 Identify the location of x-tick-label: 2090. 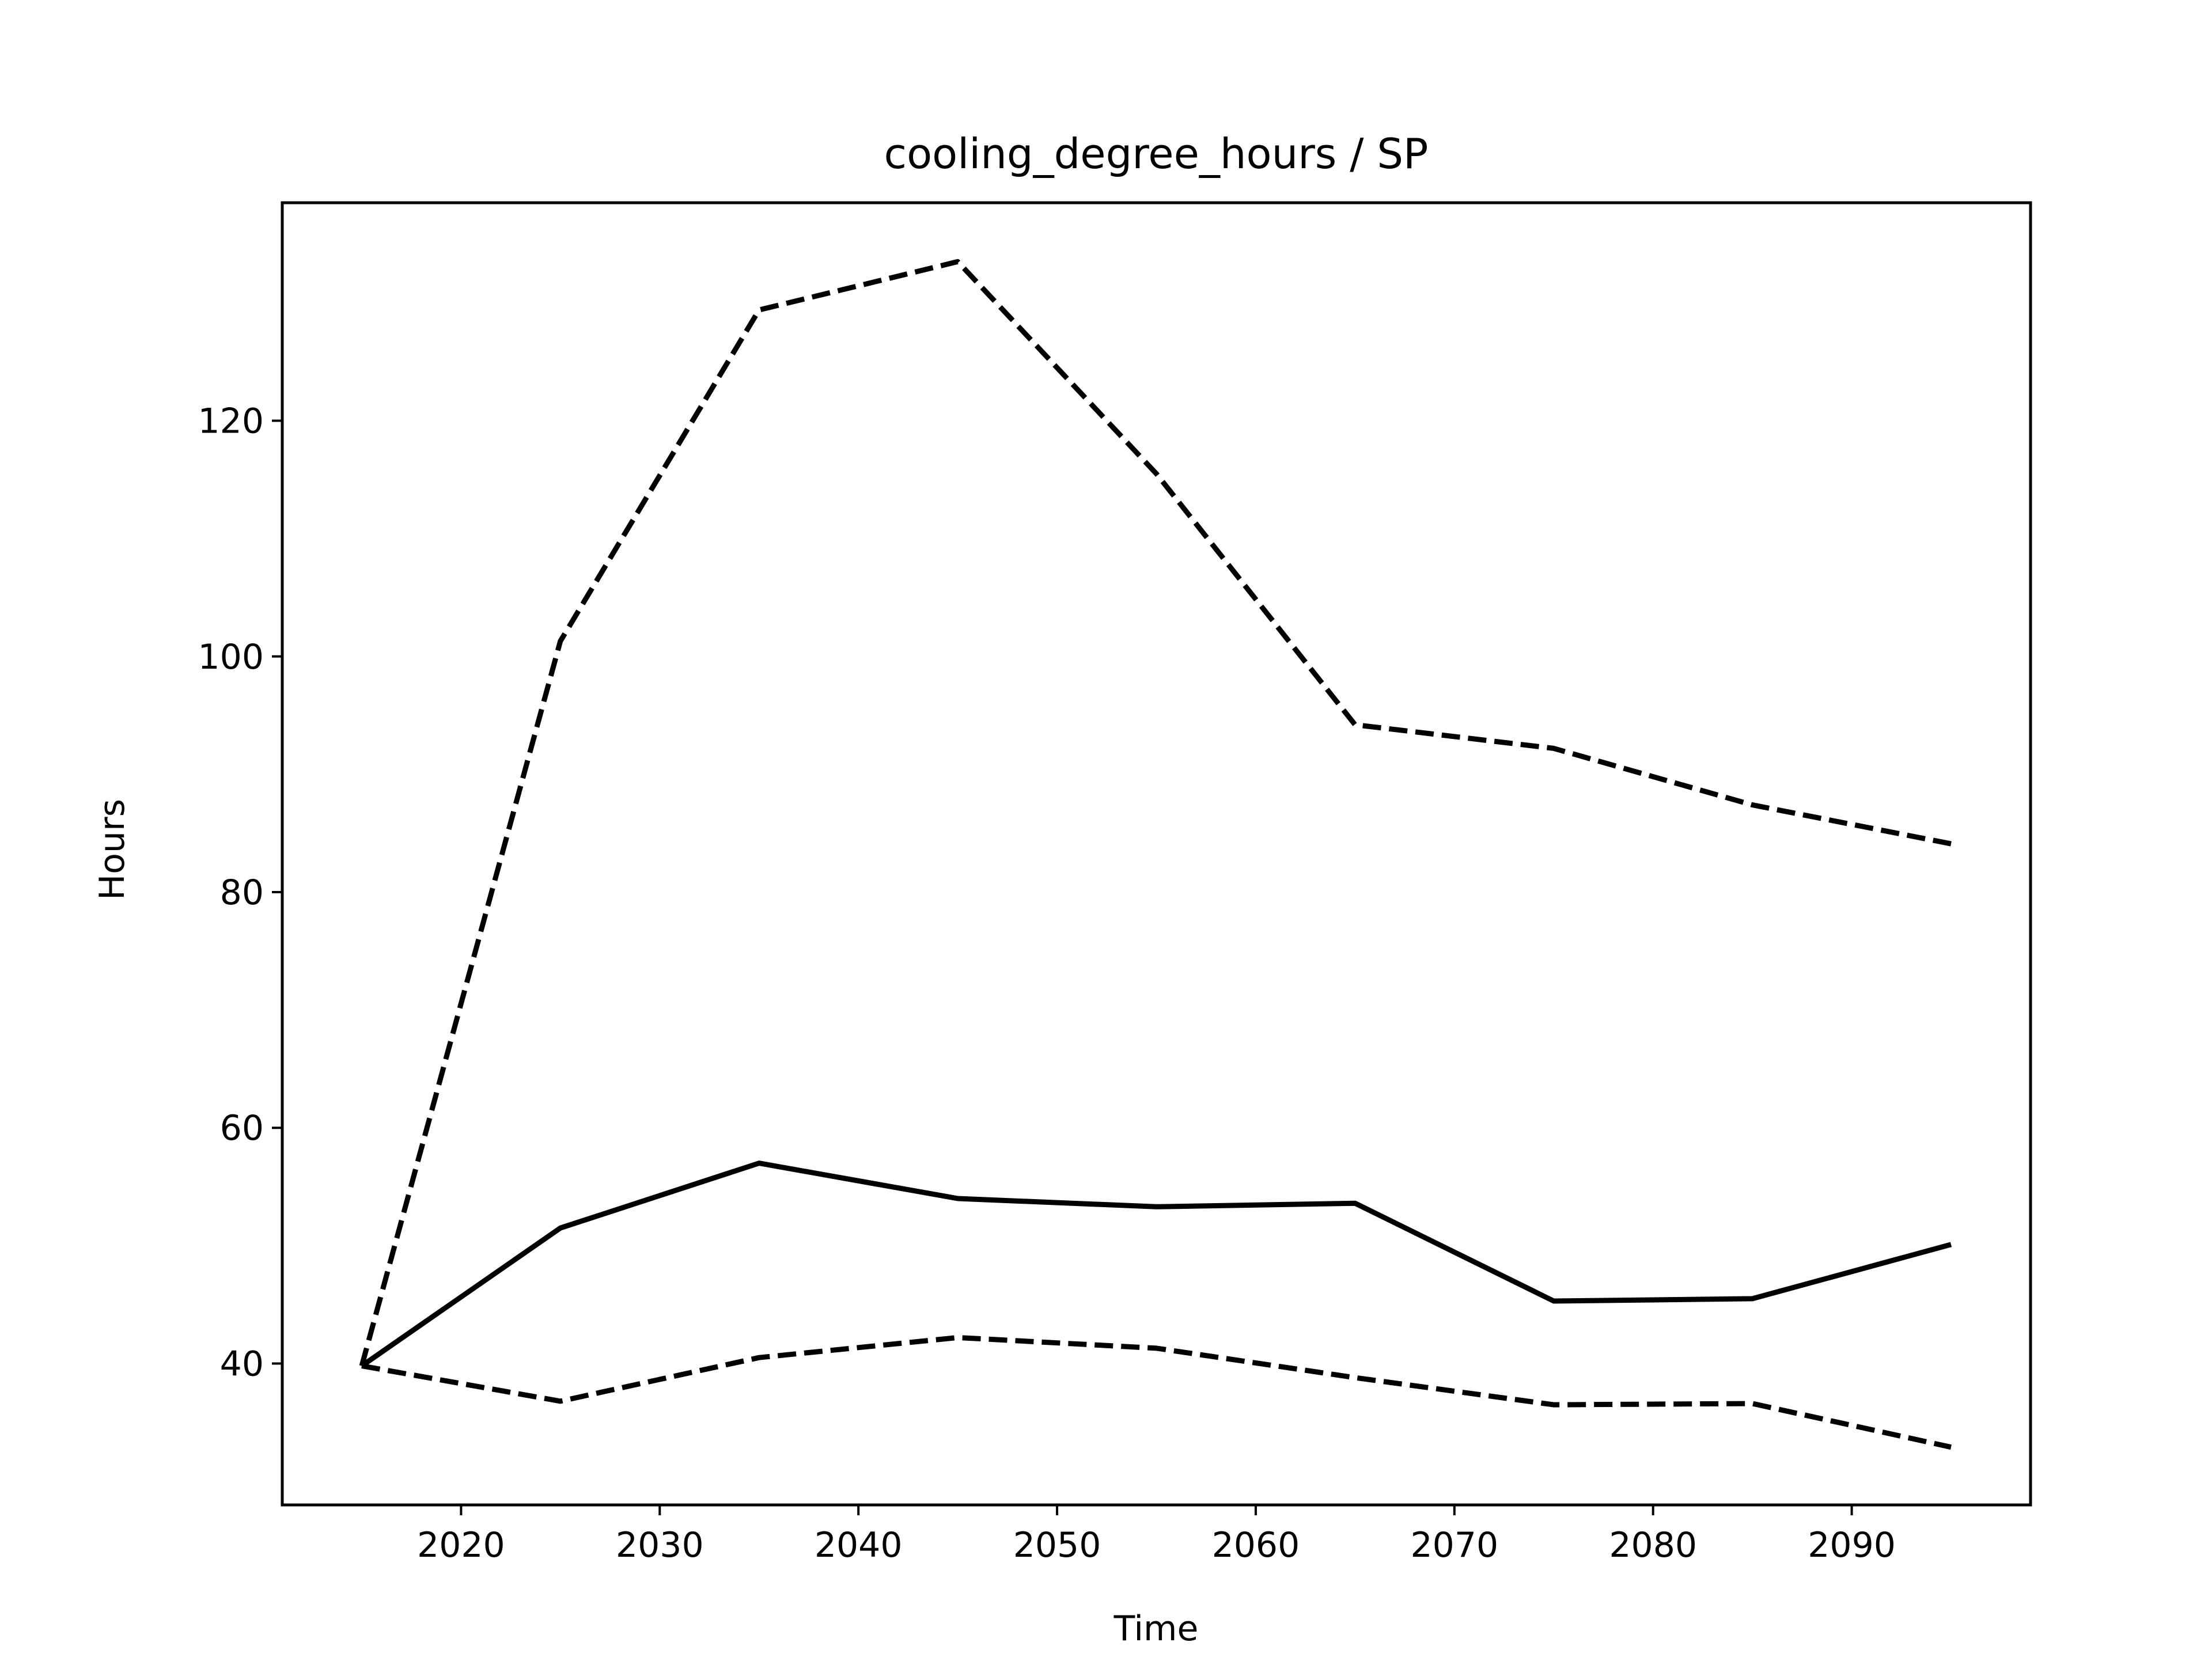
(1852, 1545).